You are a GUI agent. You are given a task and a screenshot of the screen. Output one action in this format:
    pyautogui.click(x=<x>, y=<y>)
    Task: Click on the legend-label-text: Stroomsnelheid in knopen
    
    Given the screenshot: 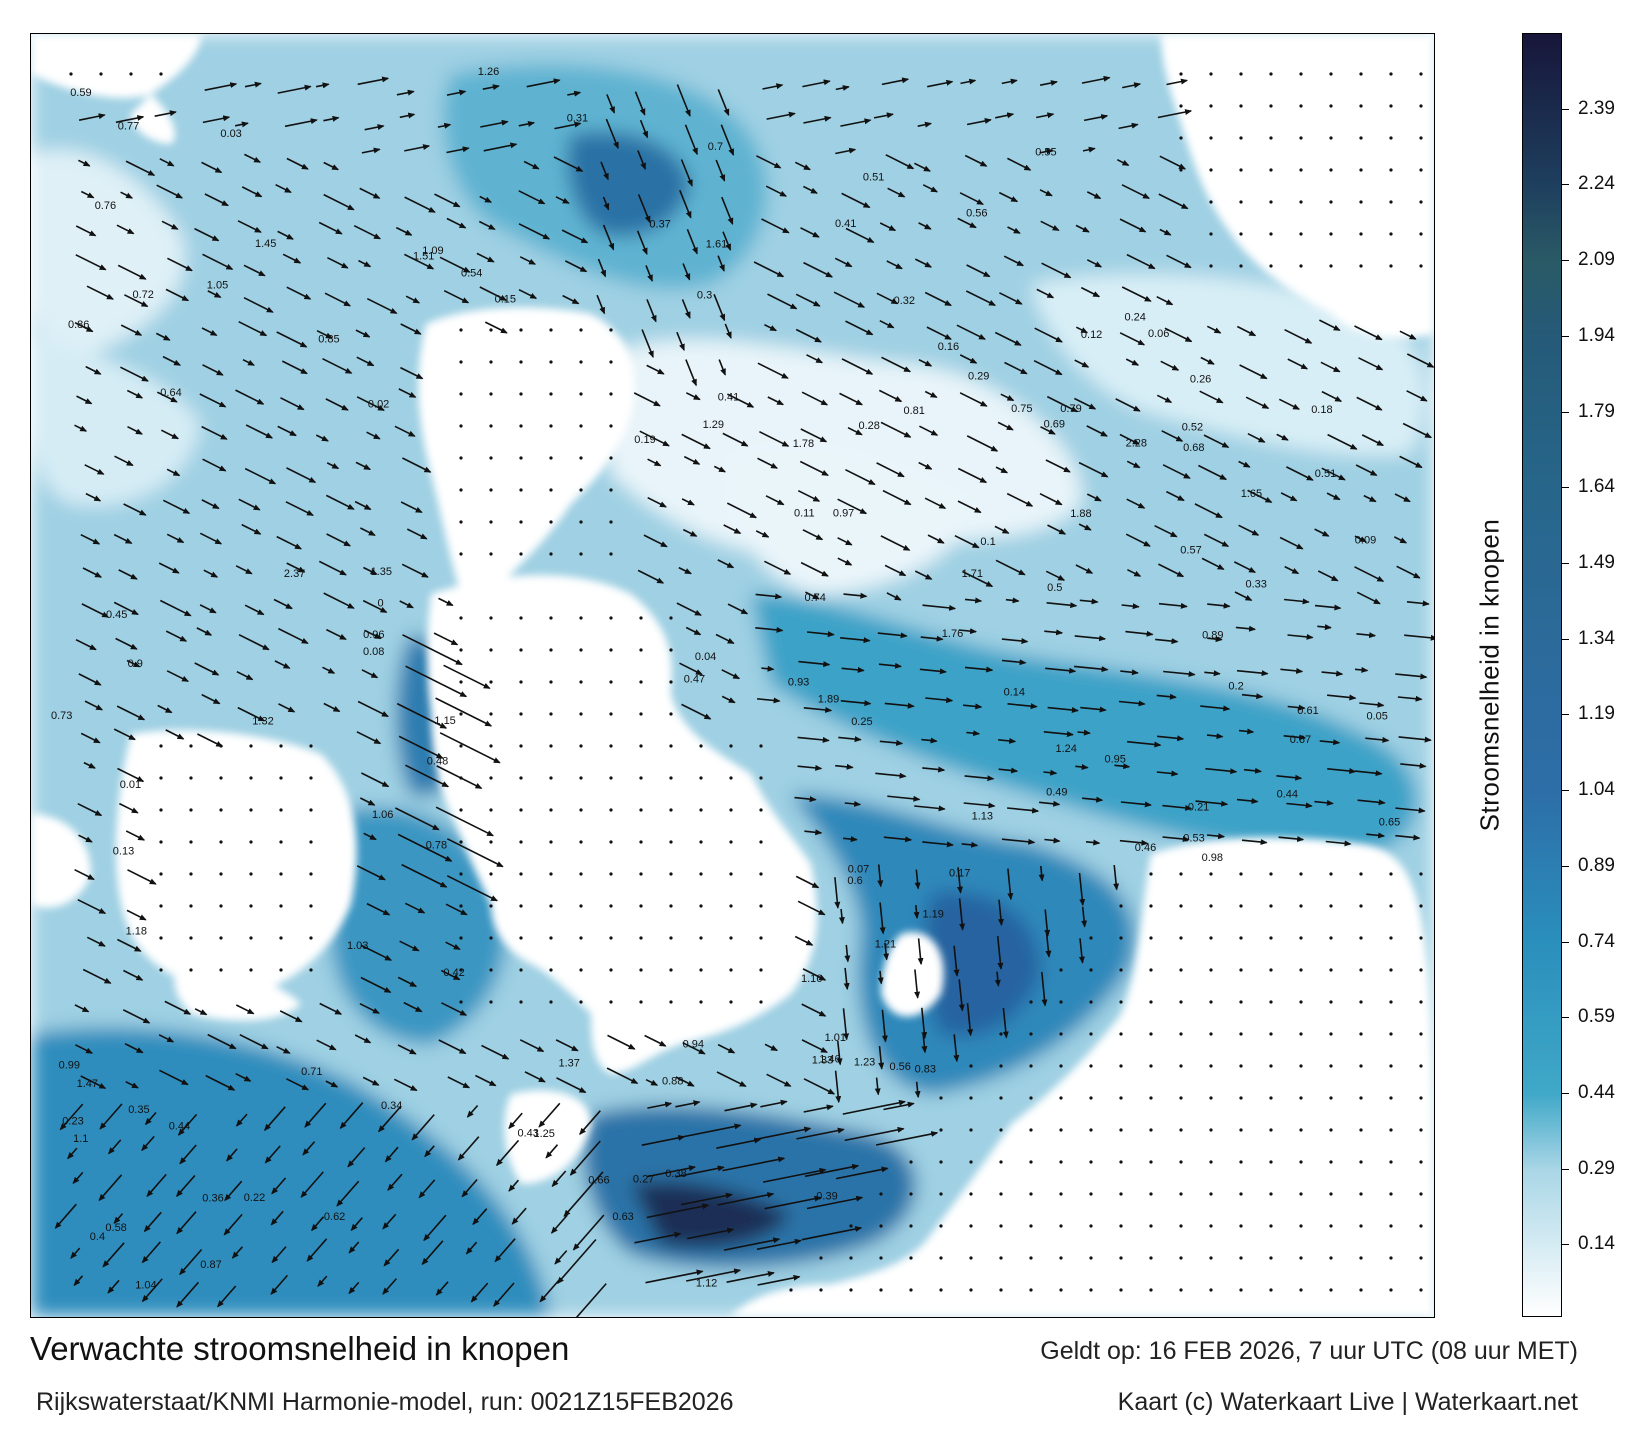 What is the action you would take?
    pyautogui.click(x=1489, y=675)
    